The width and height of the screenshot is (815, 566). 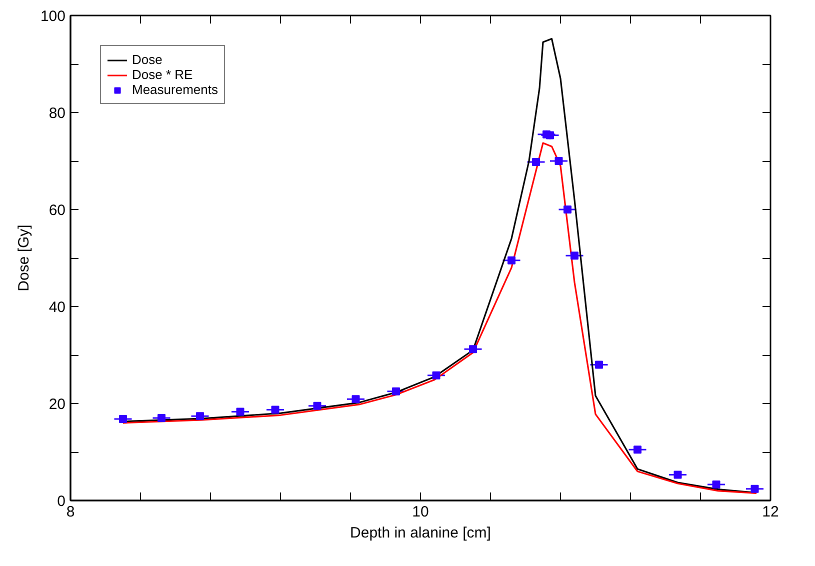 What do you see at coordinates (420, 533) in the screenshot?
I see `x-axis-title: Depth in alanine [cm]` at bounding box center [420, 533].